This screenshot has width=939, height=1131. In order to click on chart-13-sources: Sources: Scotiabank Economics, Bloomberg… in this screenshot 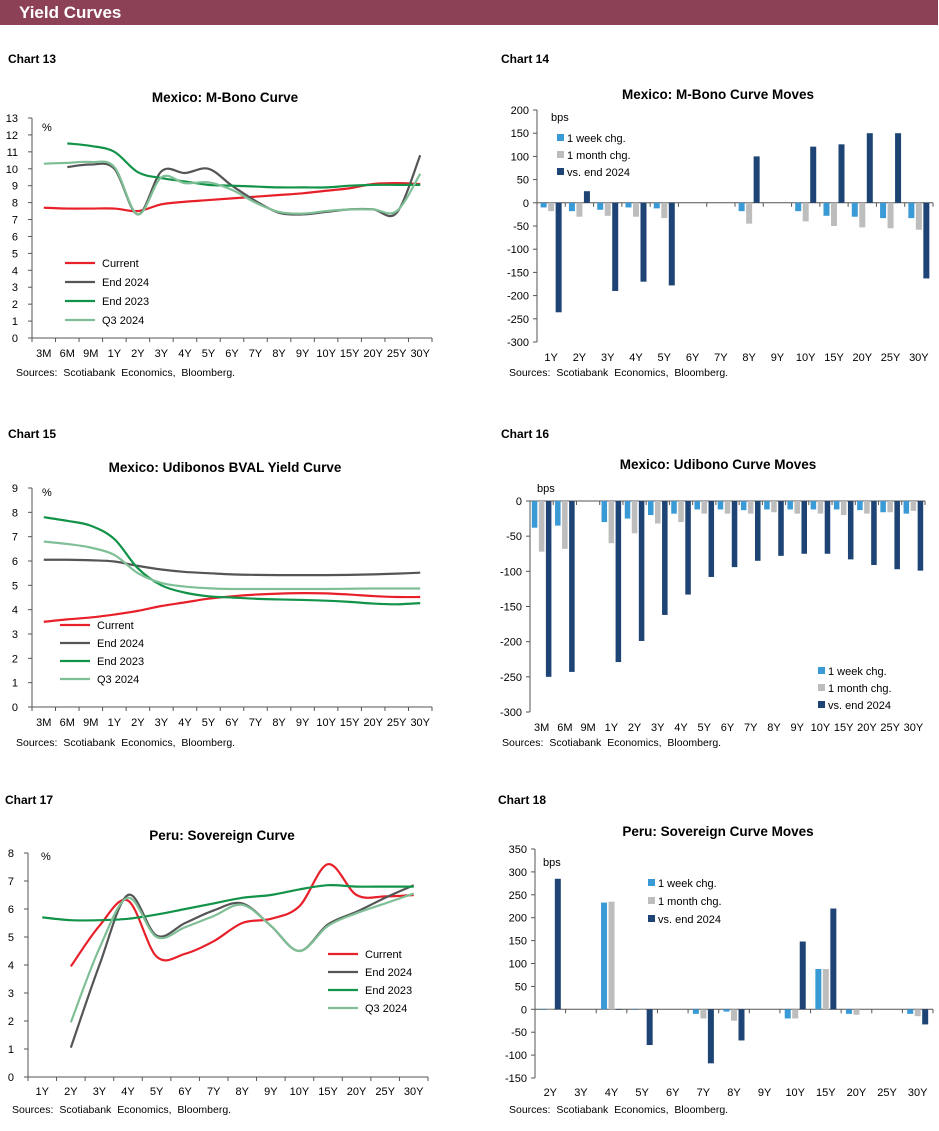, I will do `click(126, 373)`.